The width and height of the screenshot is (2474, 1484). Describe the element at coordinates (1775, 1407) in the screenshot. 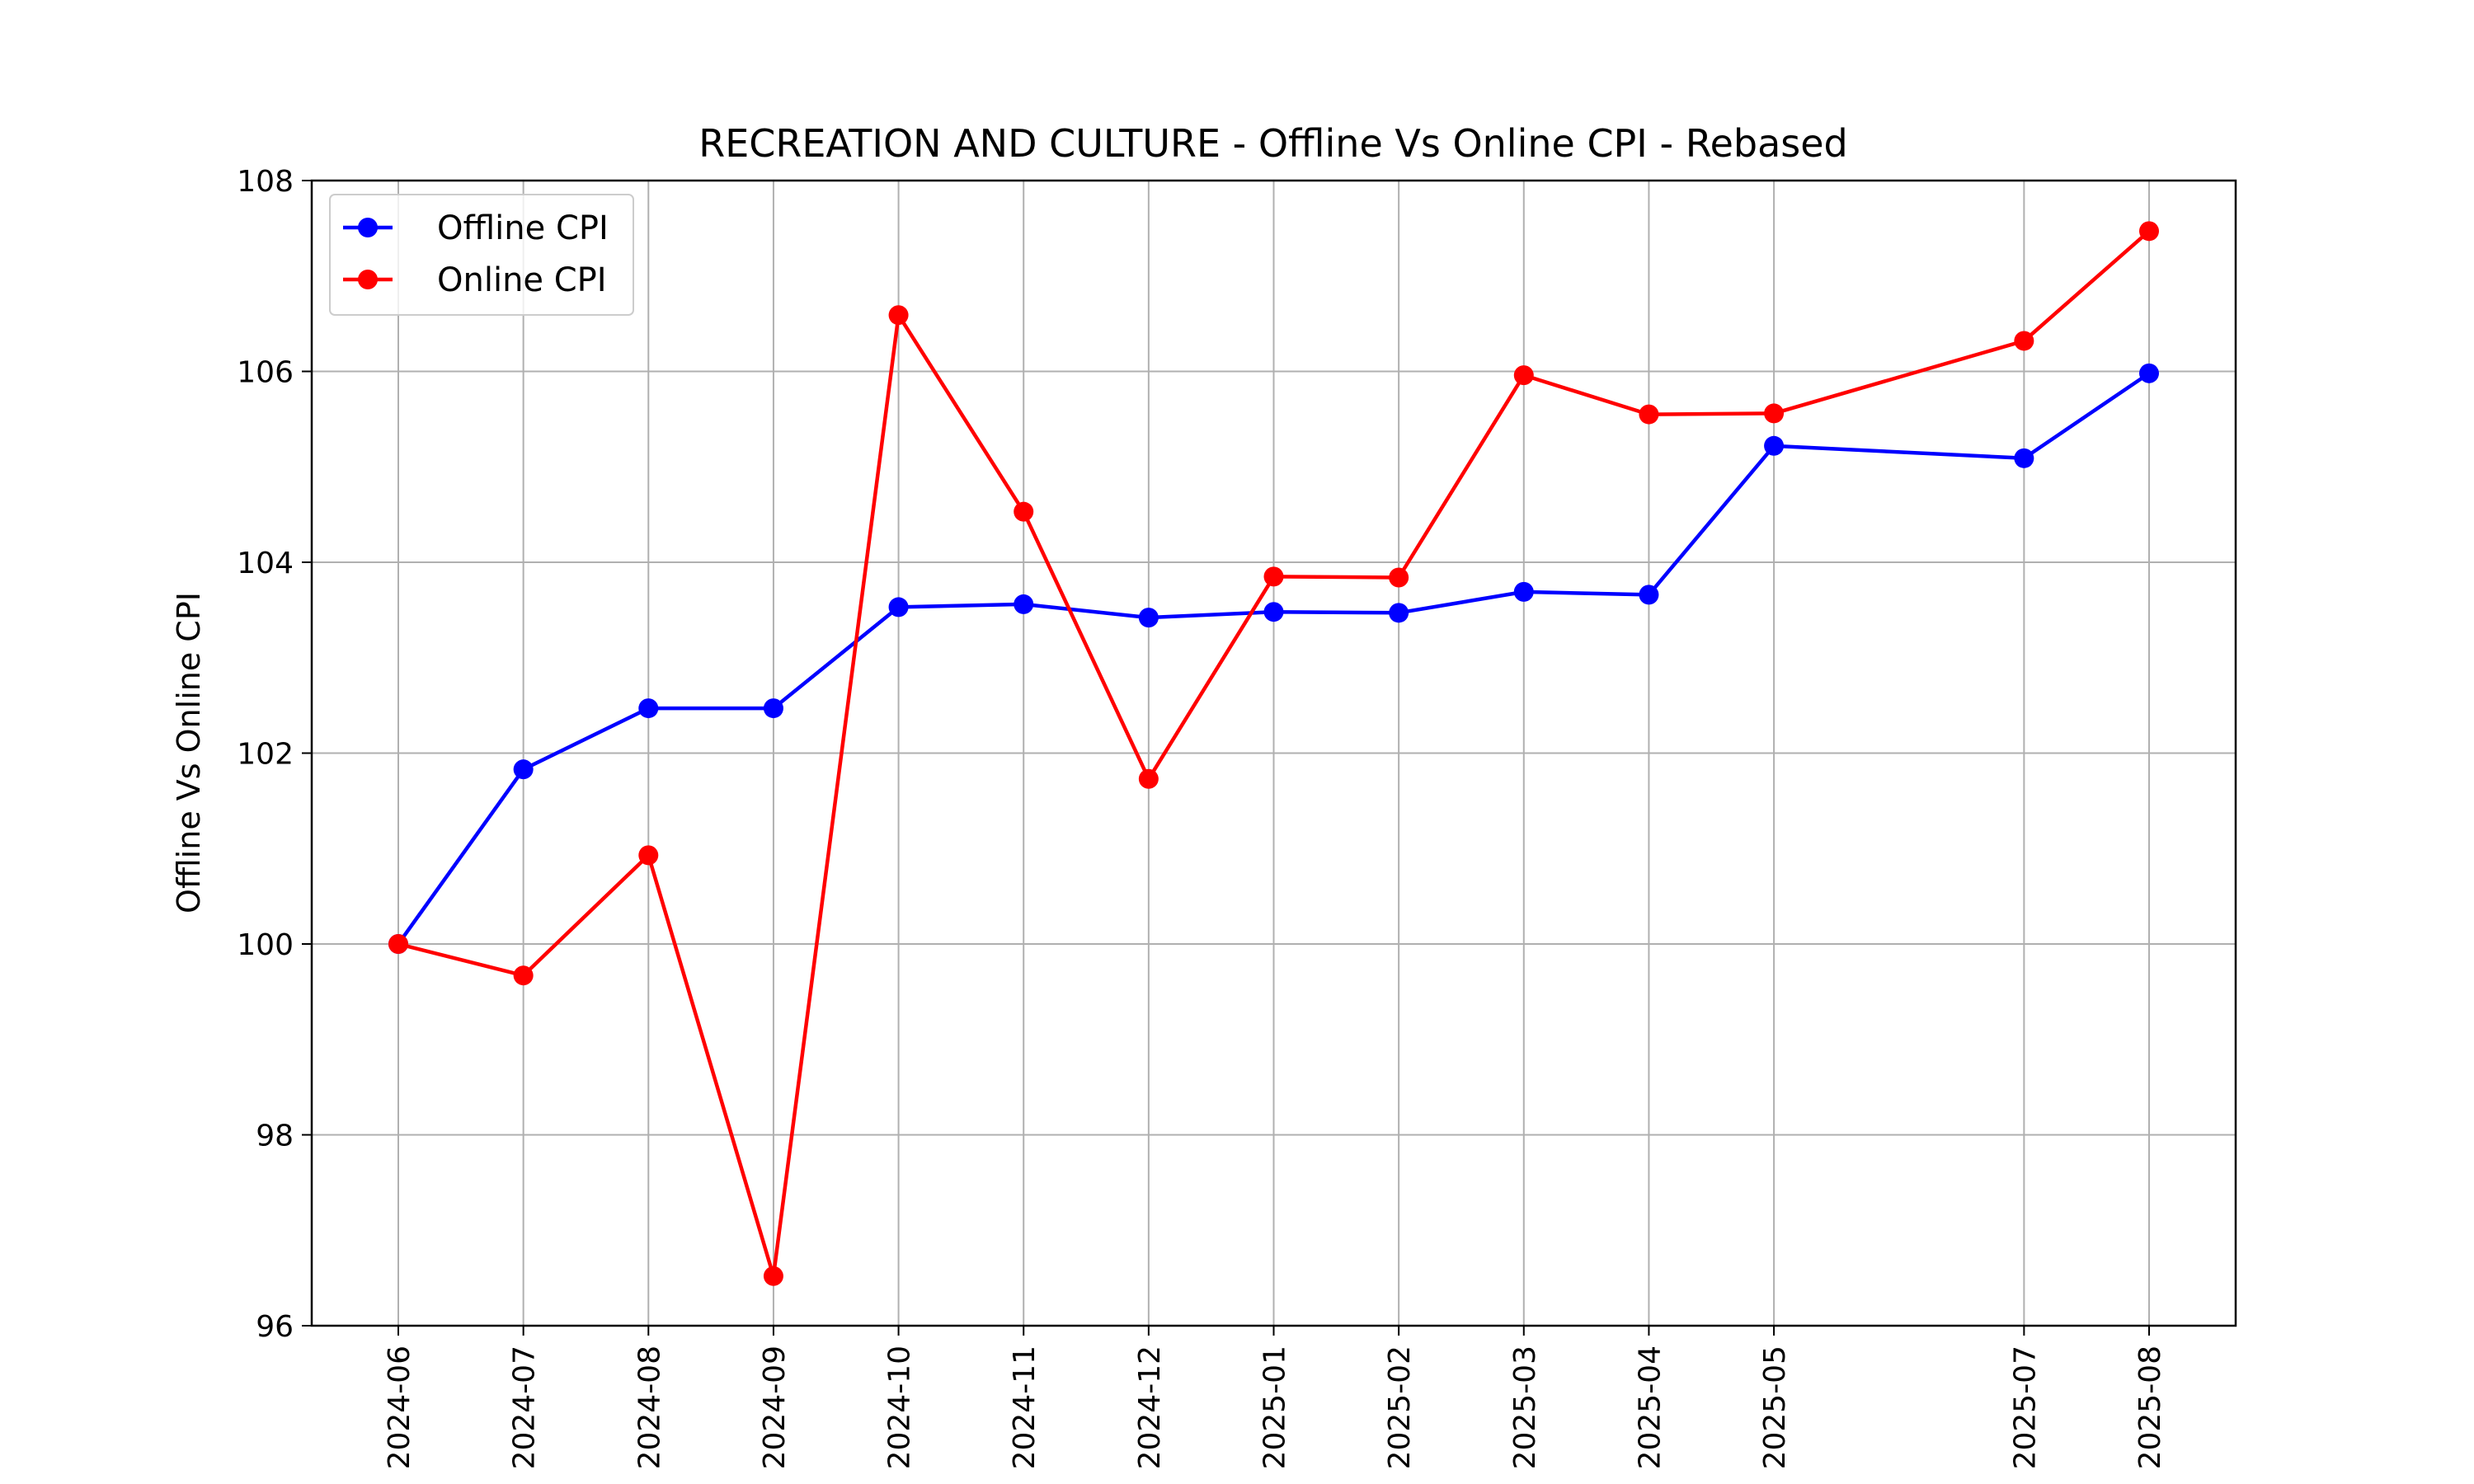

I see `x-tick-label: 2025-05` at that location.